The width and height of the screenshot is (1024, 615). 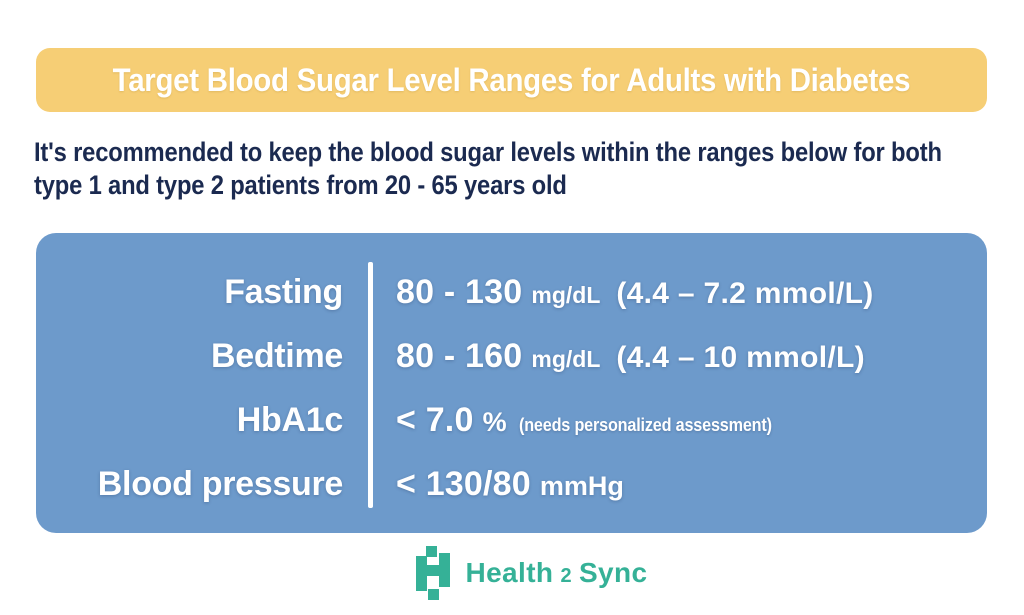 I want to click on value-unit: mmHg, so click(x=581, y=485).